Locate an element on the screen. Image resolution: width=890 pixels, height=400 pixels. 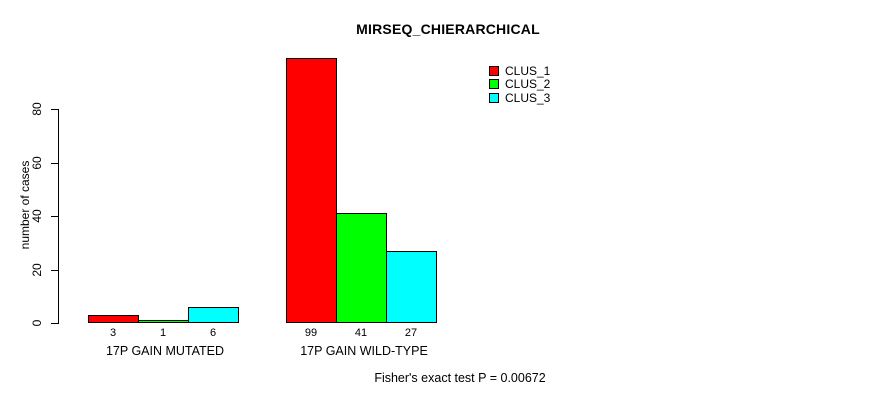
legend-label-clus3: CLUS_3 is located at coordinates (528, 97).